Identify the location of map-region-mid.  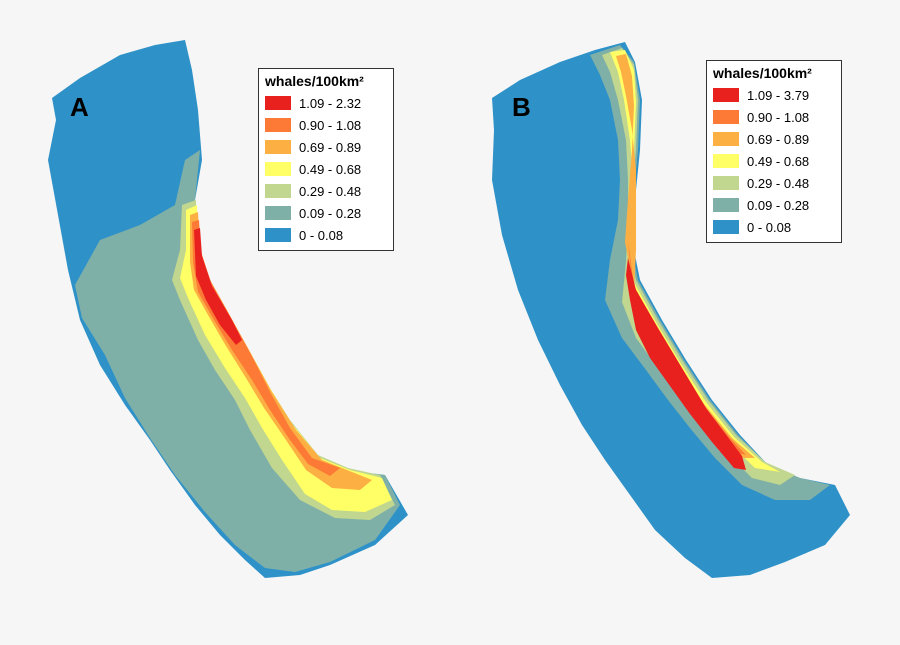
(286, 358).